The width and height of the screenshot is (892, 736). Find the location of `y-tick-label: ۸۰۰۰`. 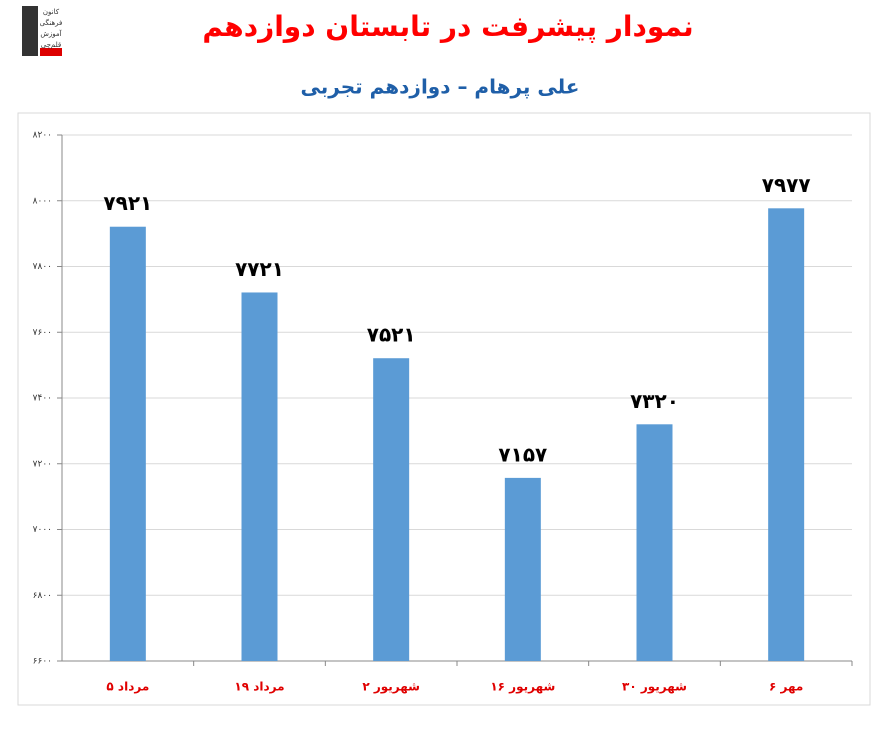

y-tick-label: ۸۰۰۰ is located at coordinates (42, 201).